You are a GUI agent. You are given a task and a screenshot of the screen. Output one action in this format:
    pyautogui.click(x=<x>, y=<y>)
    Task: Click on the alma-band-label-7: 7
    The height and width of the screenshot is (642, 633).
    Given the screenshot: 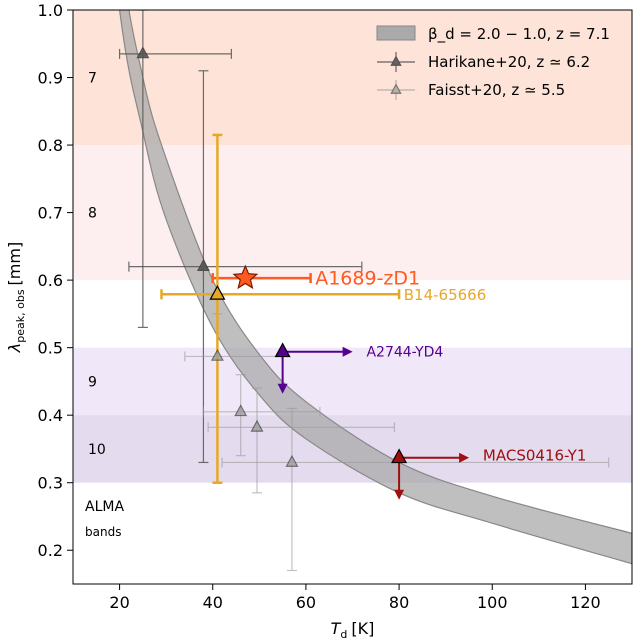 What is the action you would take?
    pyautogui.click(x=92, y=79)
    